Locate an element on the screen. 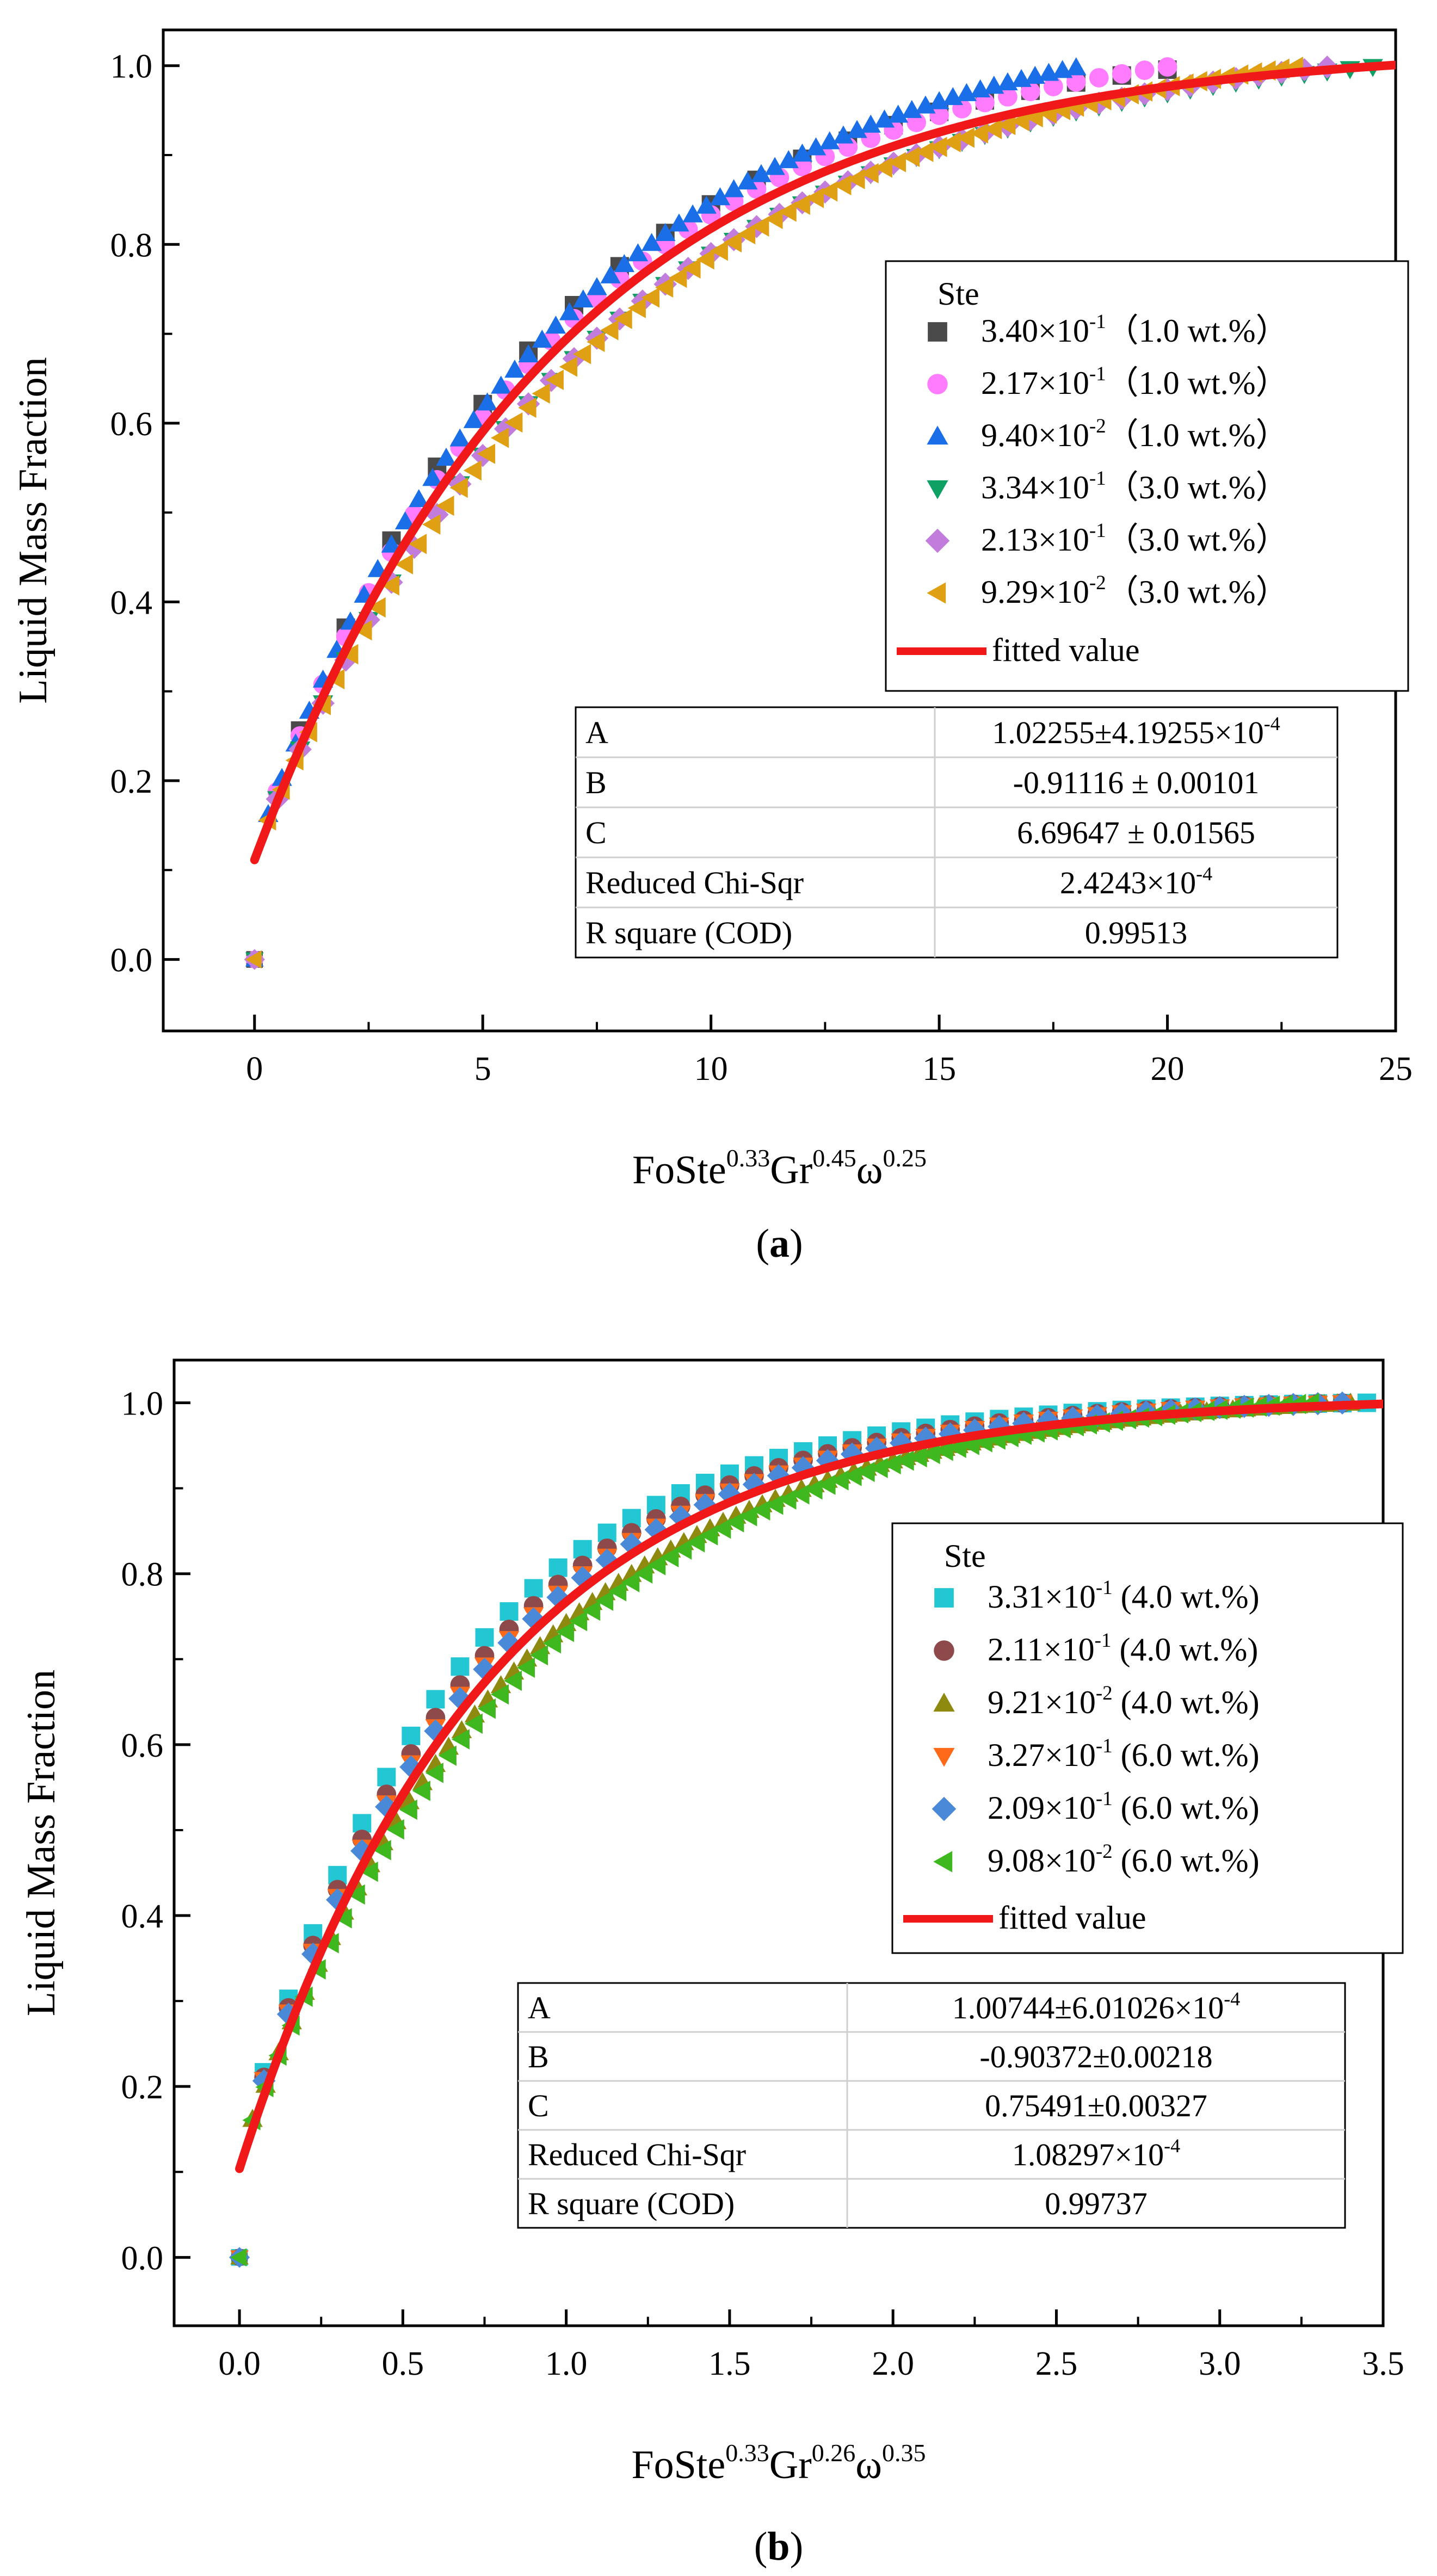 The image size is (1437, 2576). text-run: (6.0 wt.%) is located at coordinates (1187, 1808).